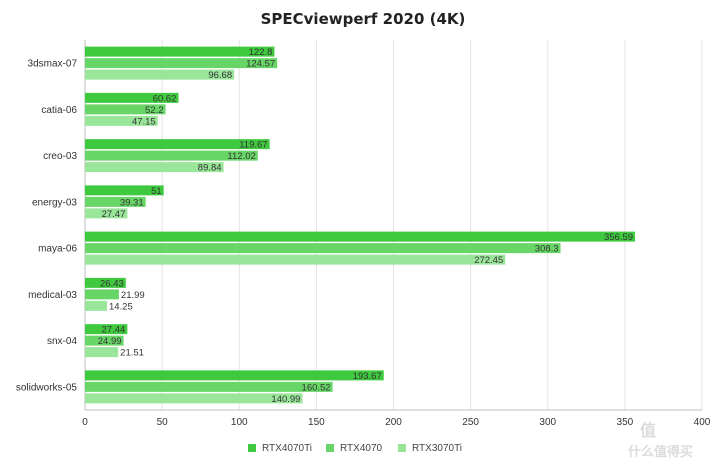 This screenshot has height=469, width=720. Describe the element at coordinates (210, 168) in the screenshot. I see `data-label: 89.84` at that location.